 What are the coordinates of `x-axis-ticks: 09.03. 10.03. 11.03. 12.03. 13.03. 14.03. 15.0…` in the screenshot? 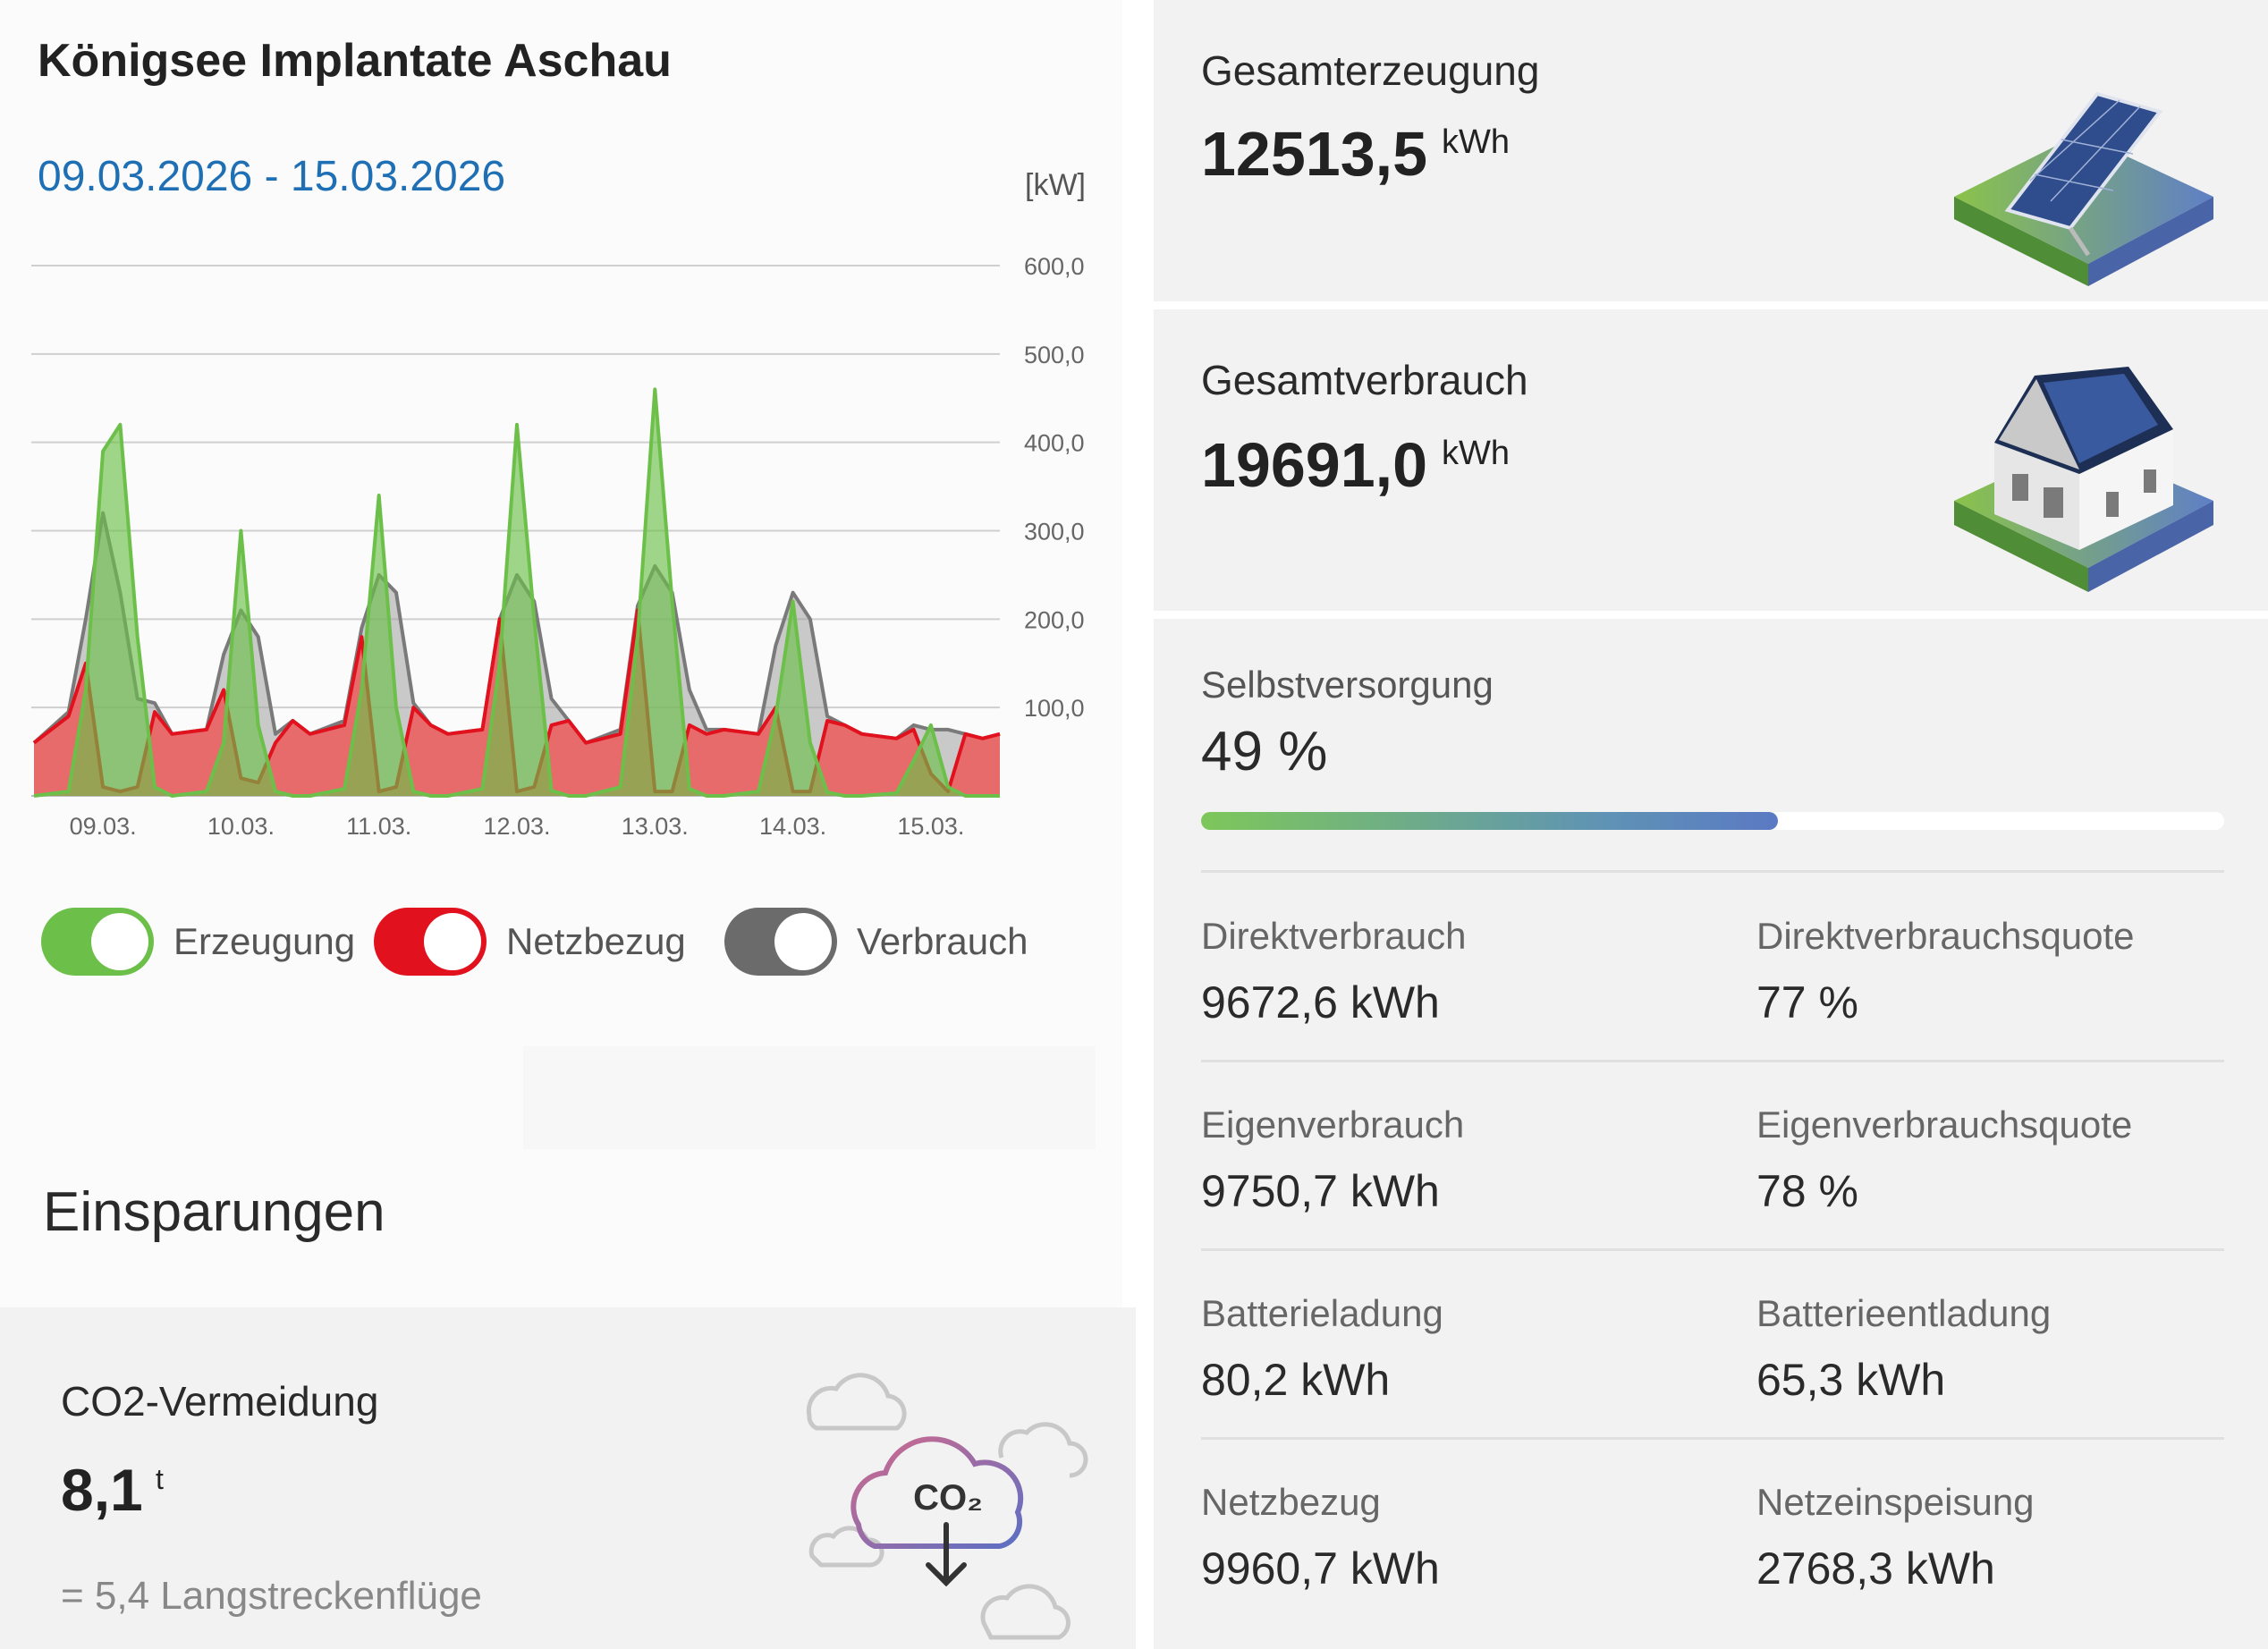 It's located at (518, 826).